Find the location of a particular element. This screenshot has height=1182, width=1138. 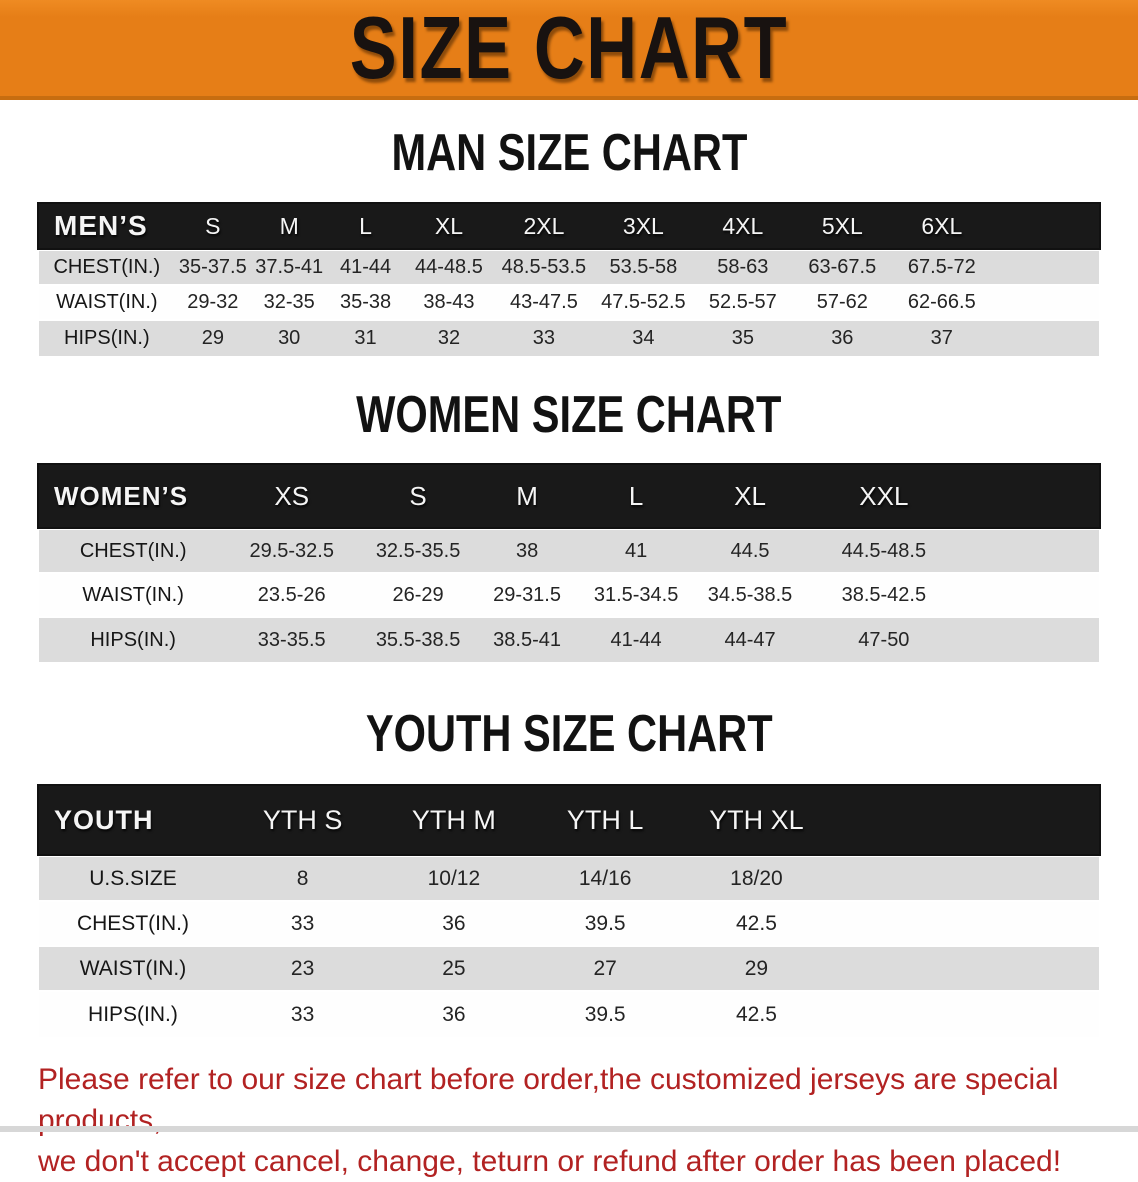

size-header-cell: 3XL is located at coordinates (643, 225).